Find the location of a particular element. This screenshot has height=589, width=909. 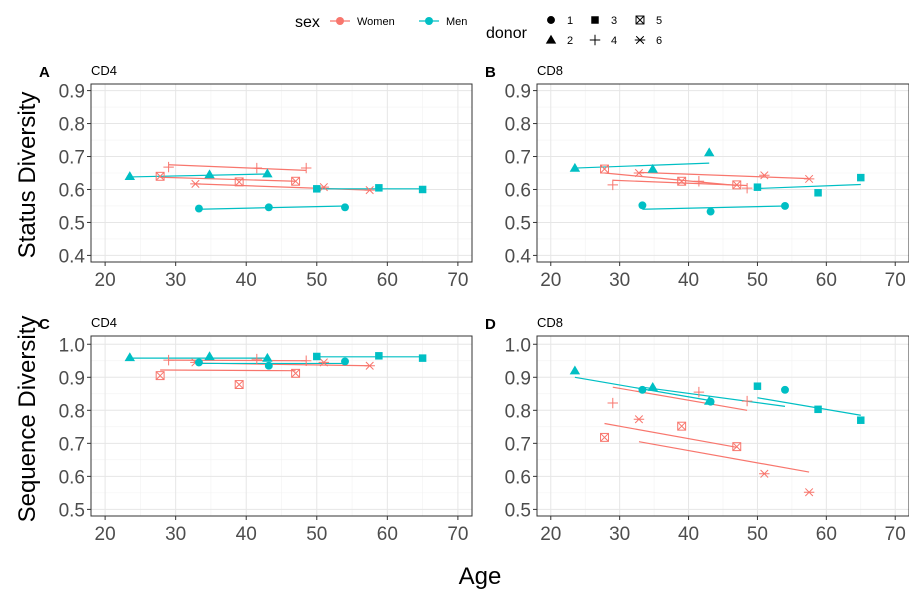

legend: sex Women Men donor 1 2 3 4 5 6 is located at coordinates (478, 30).